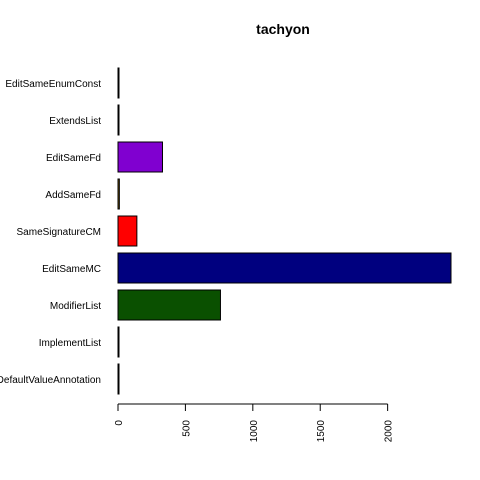 The width and height of the screenshot is (480, 480). What do you see at coordinates (118, 194) in the screenshot?
I see `bar-add-same-fd` at bounding box center [118, 194].